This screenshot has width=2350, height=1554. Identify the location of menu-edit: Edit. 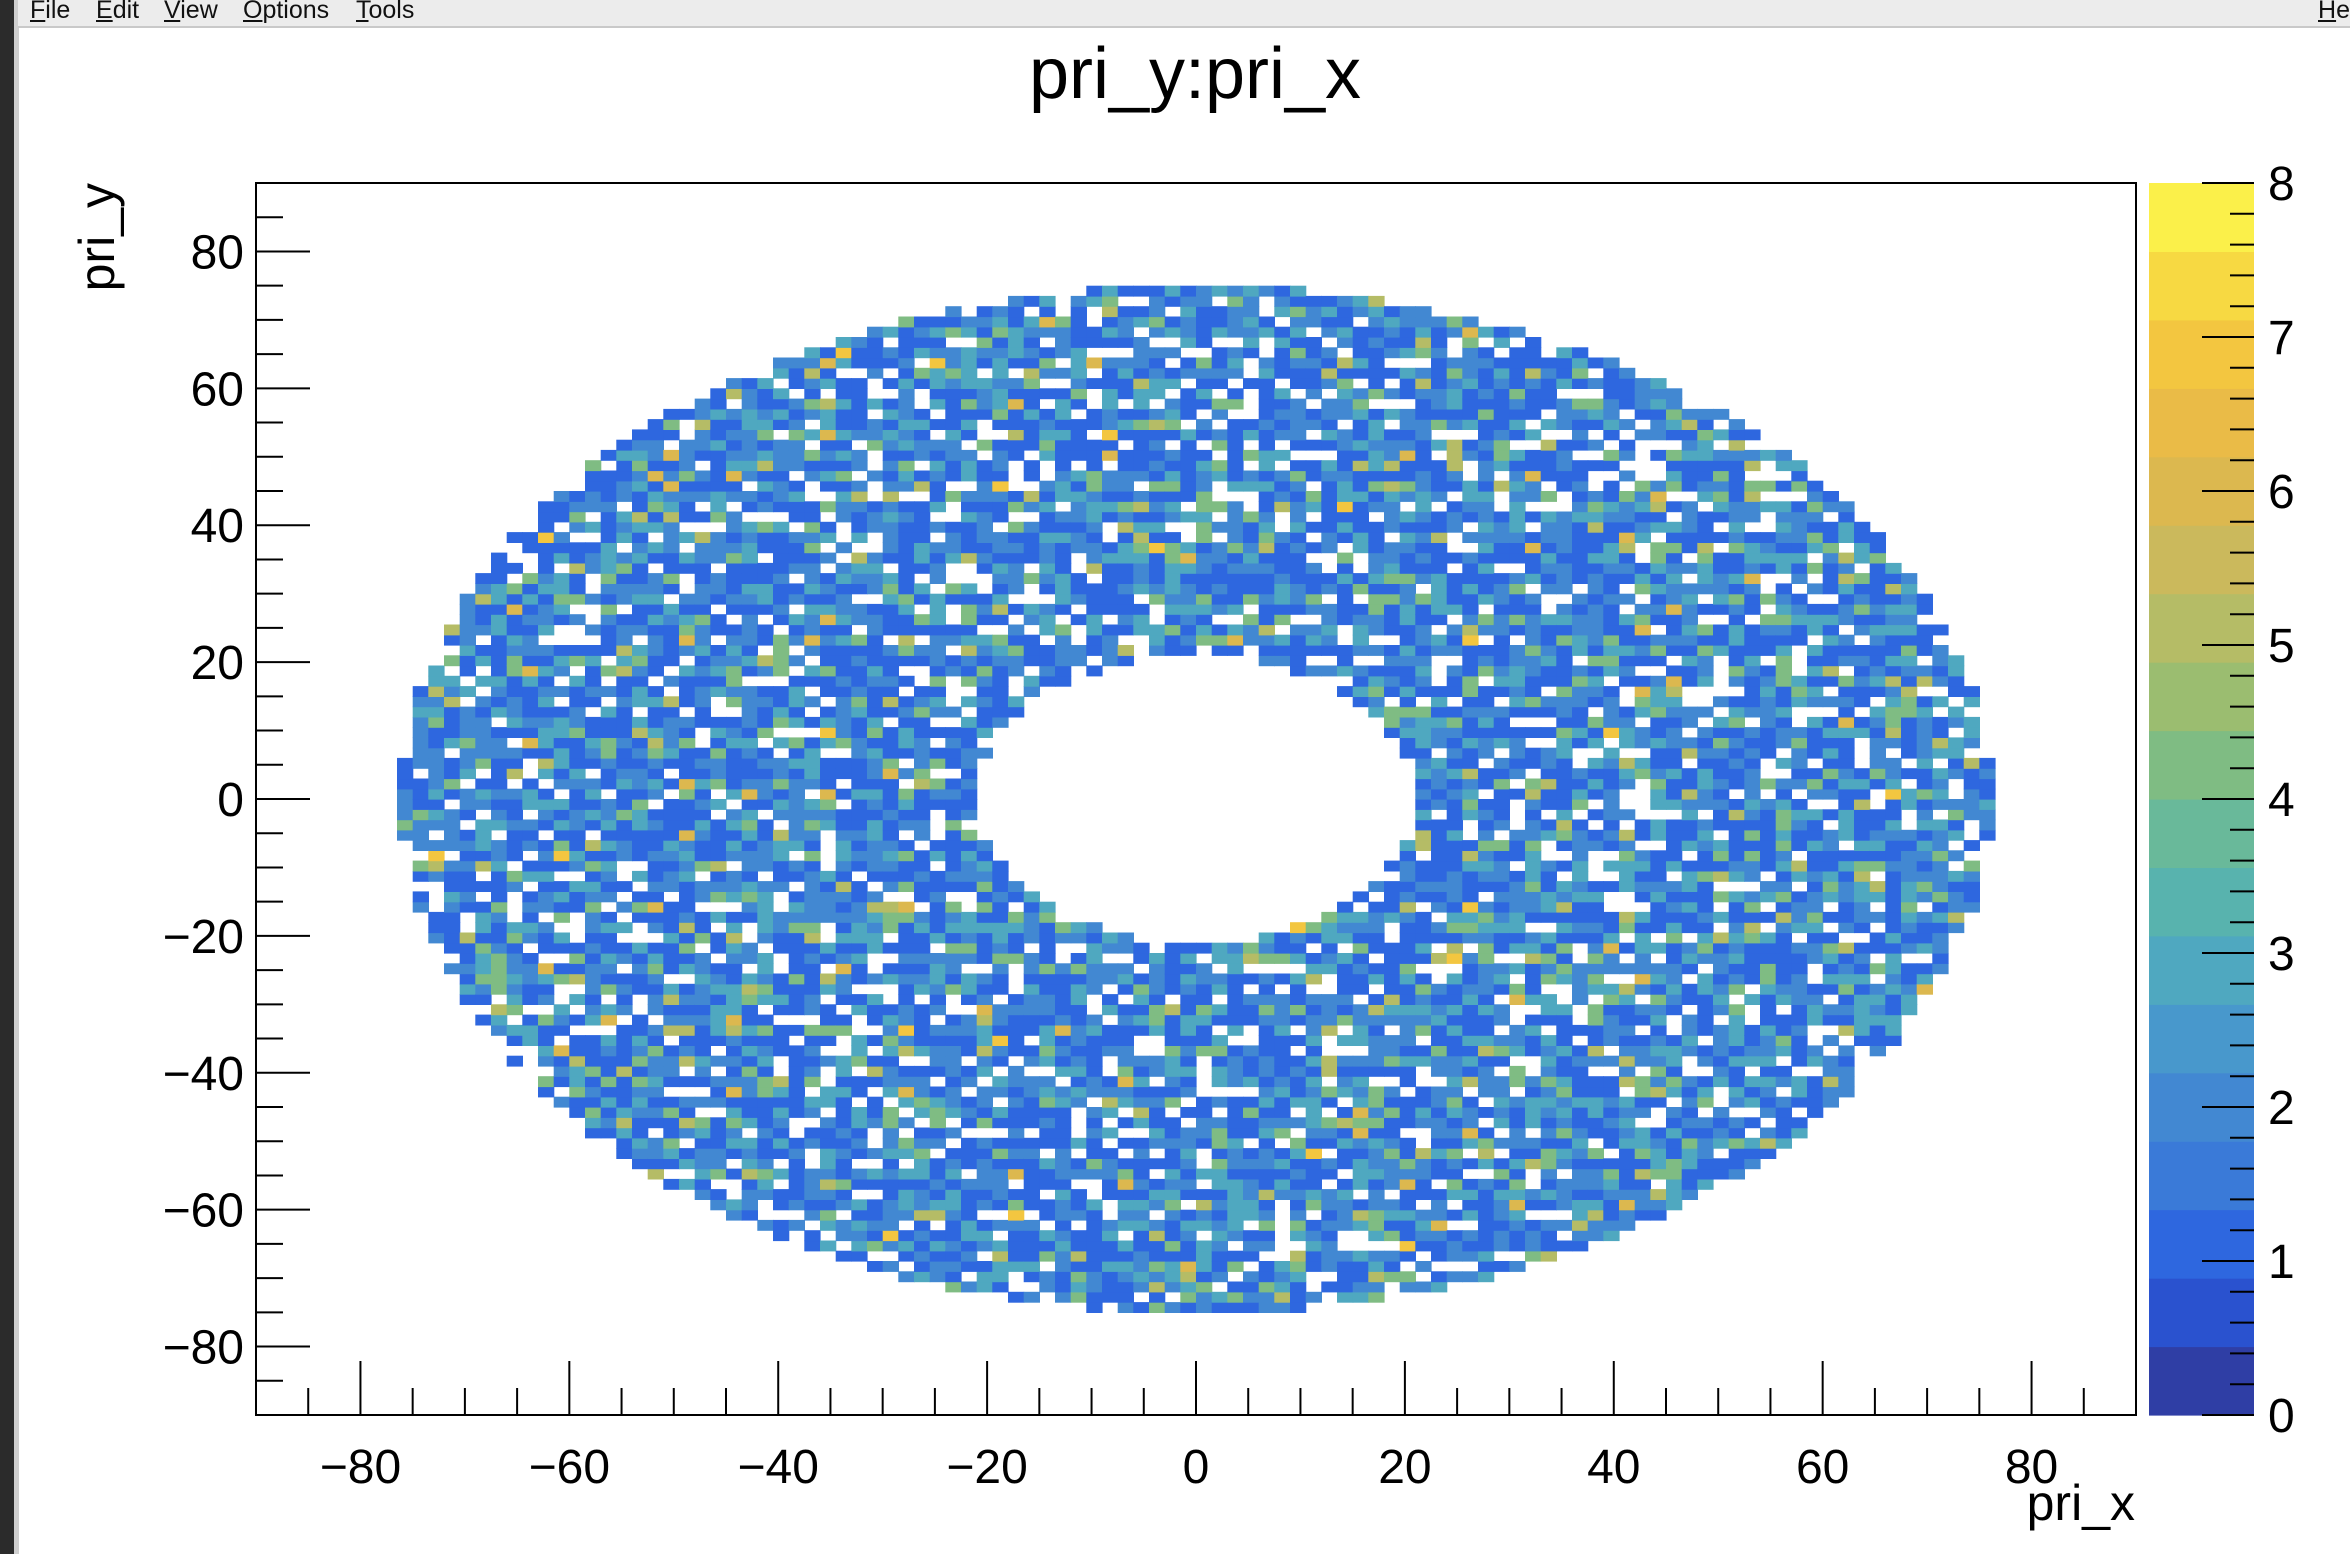
(118, 12).